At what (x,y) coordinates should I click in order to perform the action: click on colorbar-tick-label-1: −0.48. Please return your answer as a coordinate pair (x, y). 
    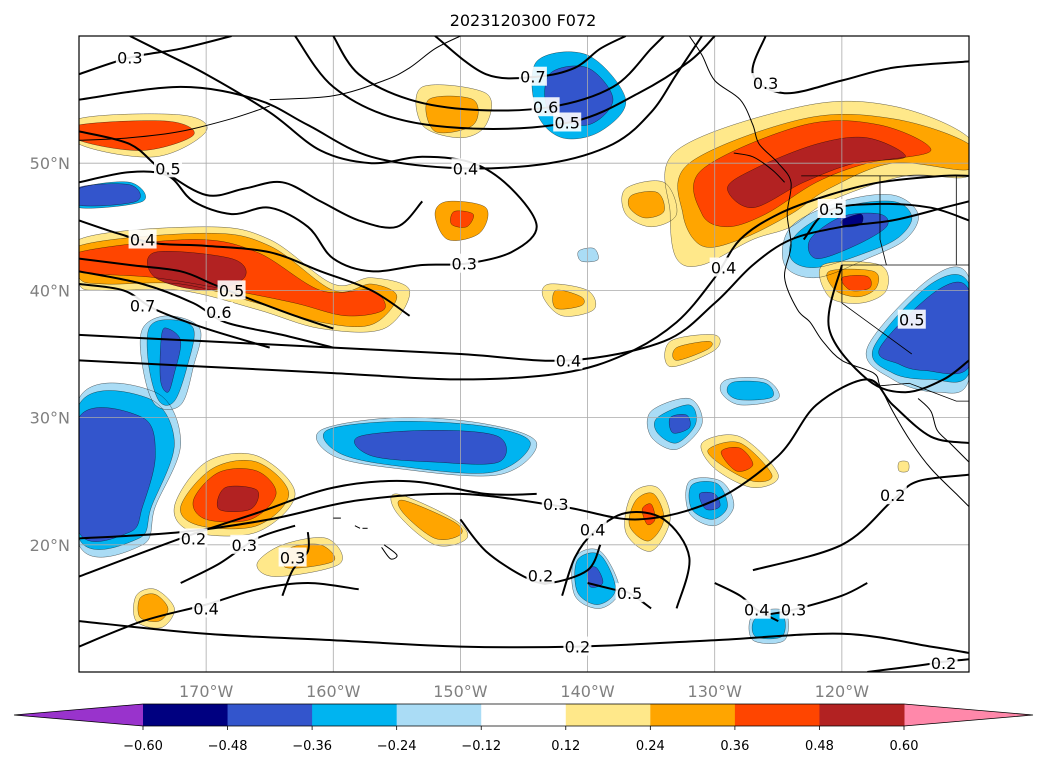
    Looking at the image, I should click on (228, 746).